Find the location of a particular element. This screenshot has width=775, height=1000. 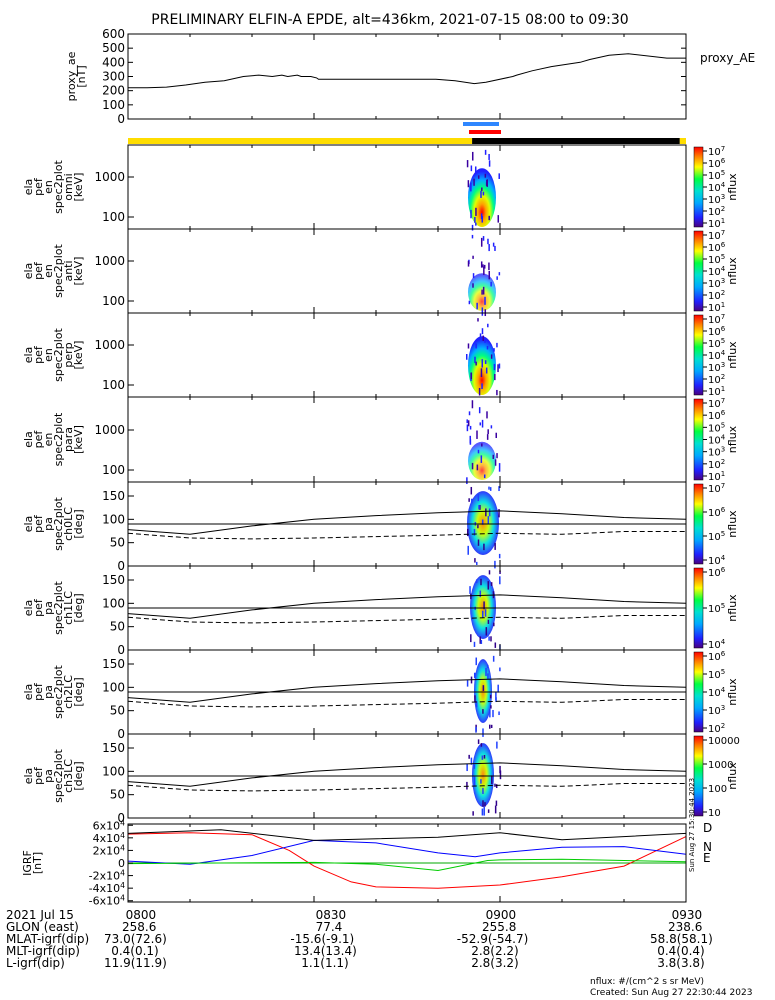

footer-row-label: MLT-igrf(dip) is located at coordinates (43, 951).